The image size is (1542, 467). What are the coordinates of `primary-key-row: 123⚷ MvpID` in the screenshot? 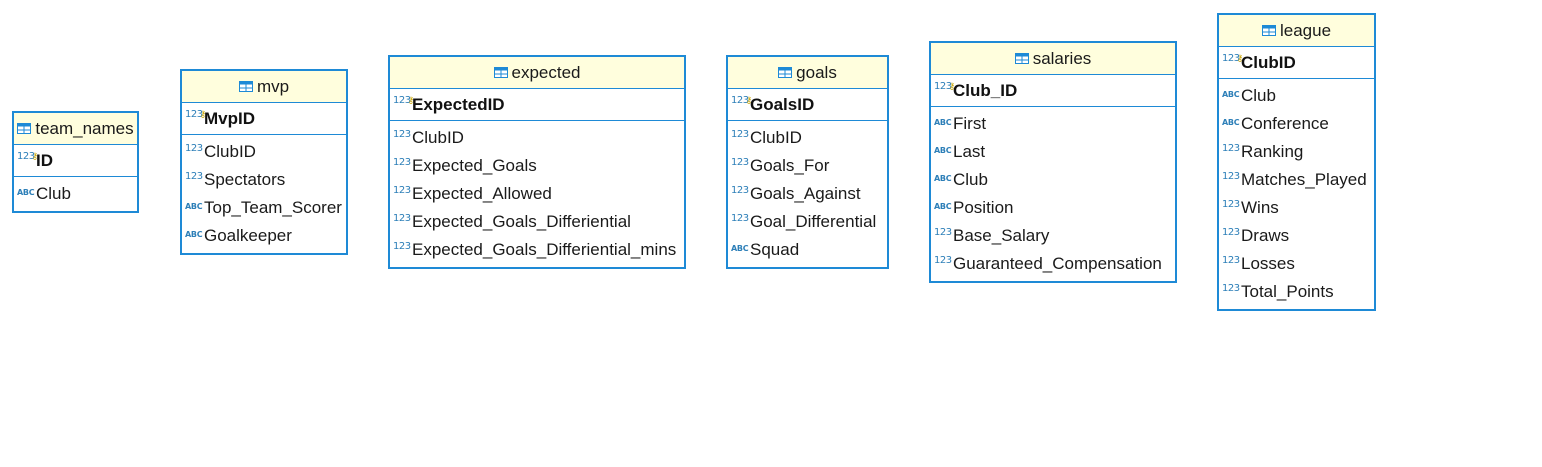 It's located at (264, 119).